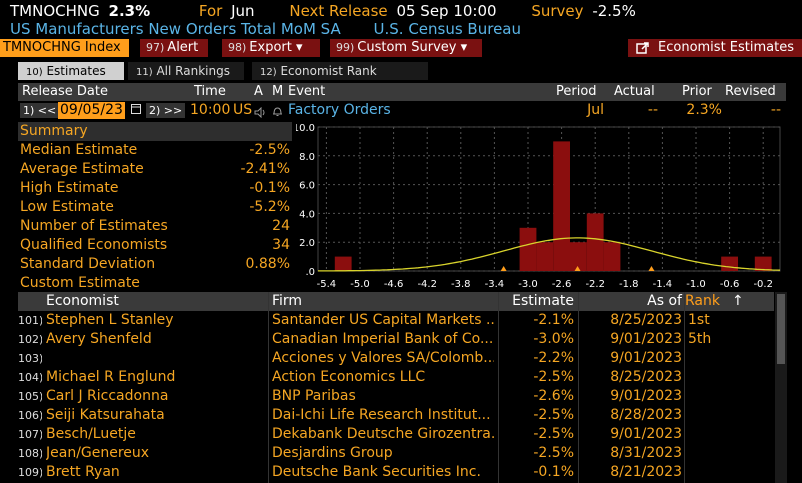  Describe the element at coordinates (702, 301) in the screenshot. I see `col-rank: Rank` at that location.